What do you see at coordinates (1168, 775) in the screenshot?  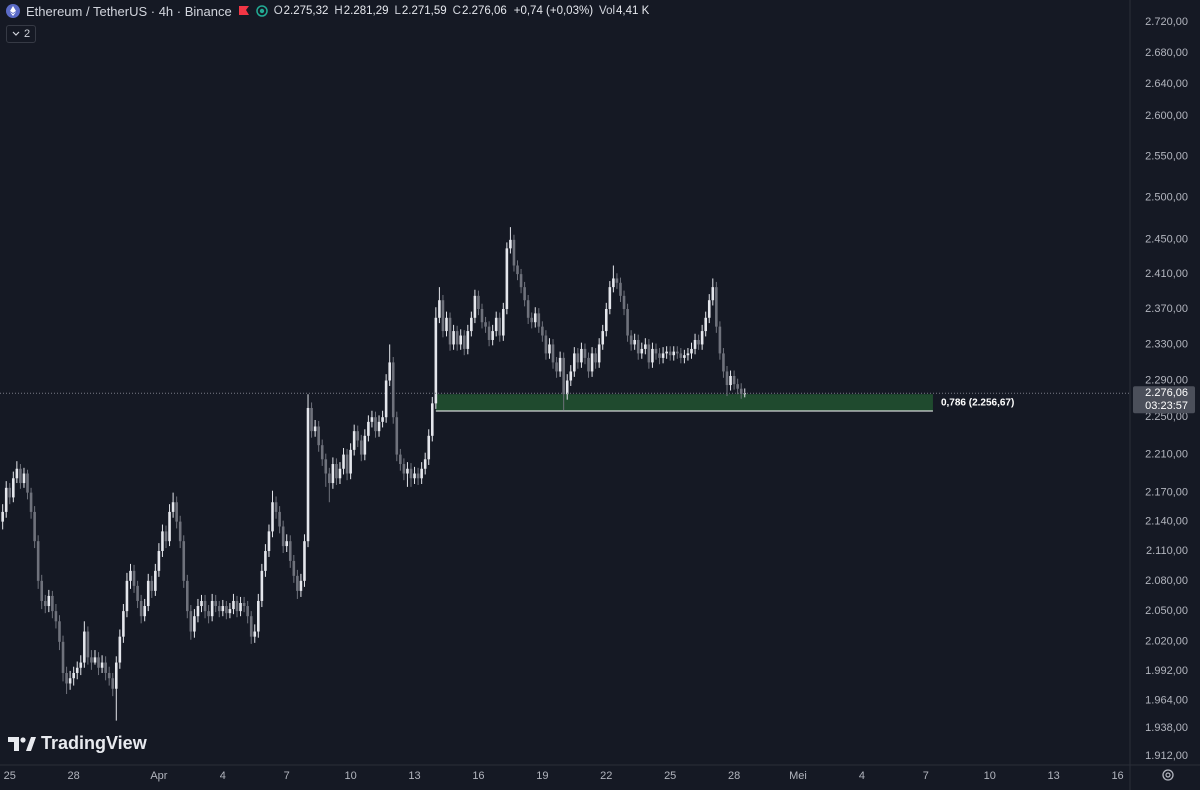 I see `settings-icon` at bounding box center [1168, 775].